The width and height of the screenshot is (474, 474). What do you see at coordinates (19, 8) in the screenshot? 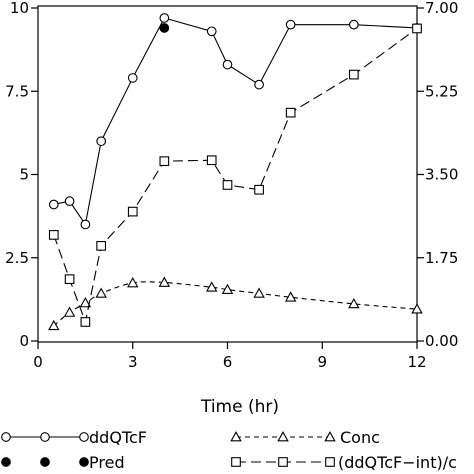
I see `left-y-tick-label: 10` at bounding box center [19, 8].